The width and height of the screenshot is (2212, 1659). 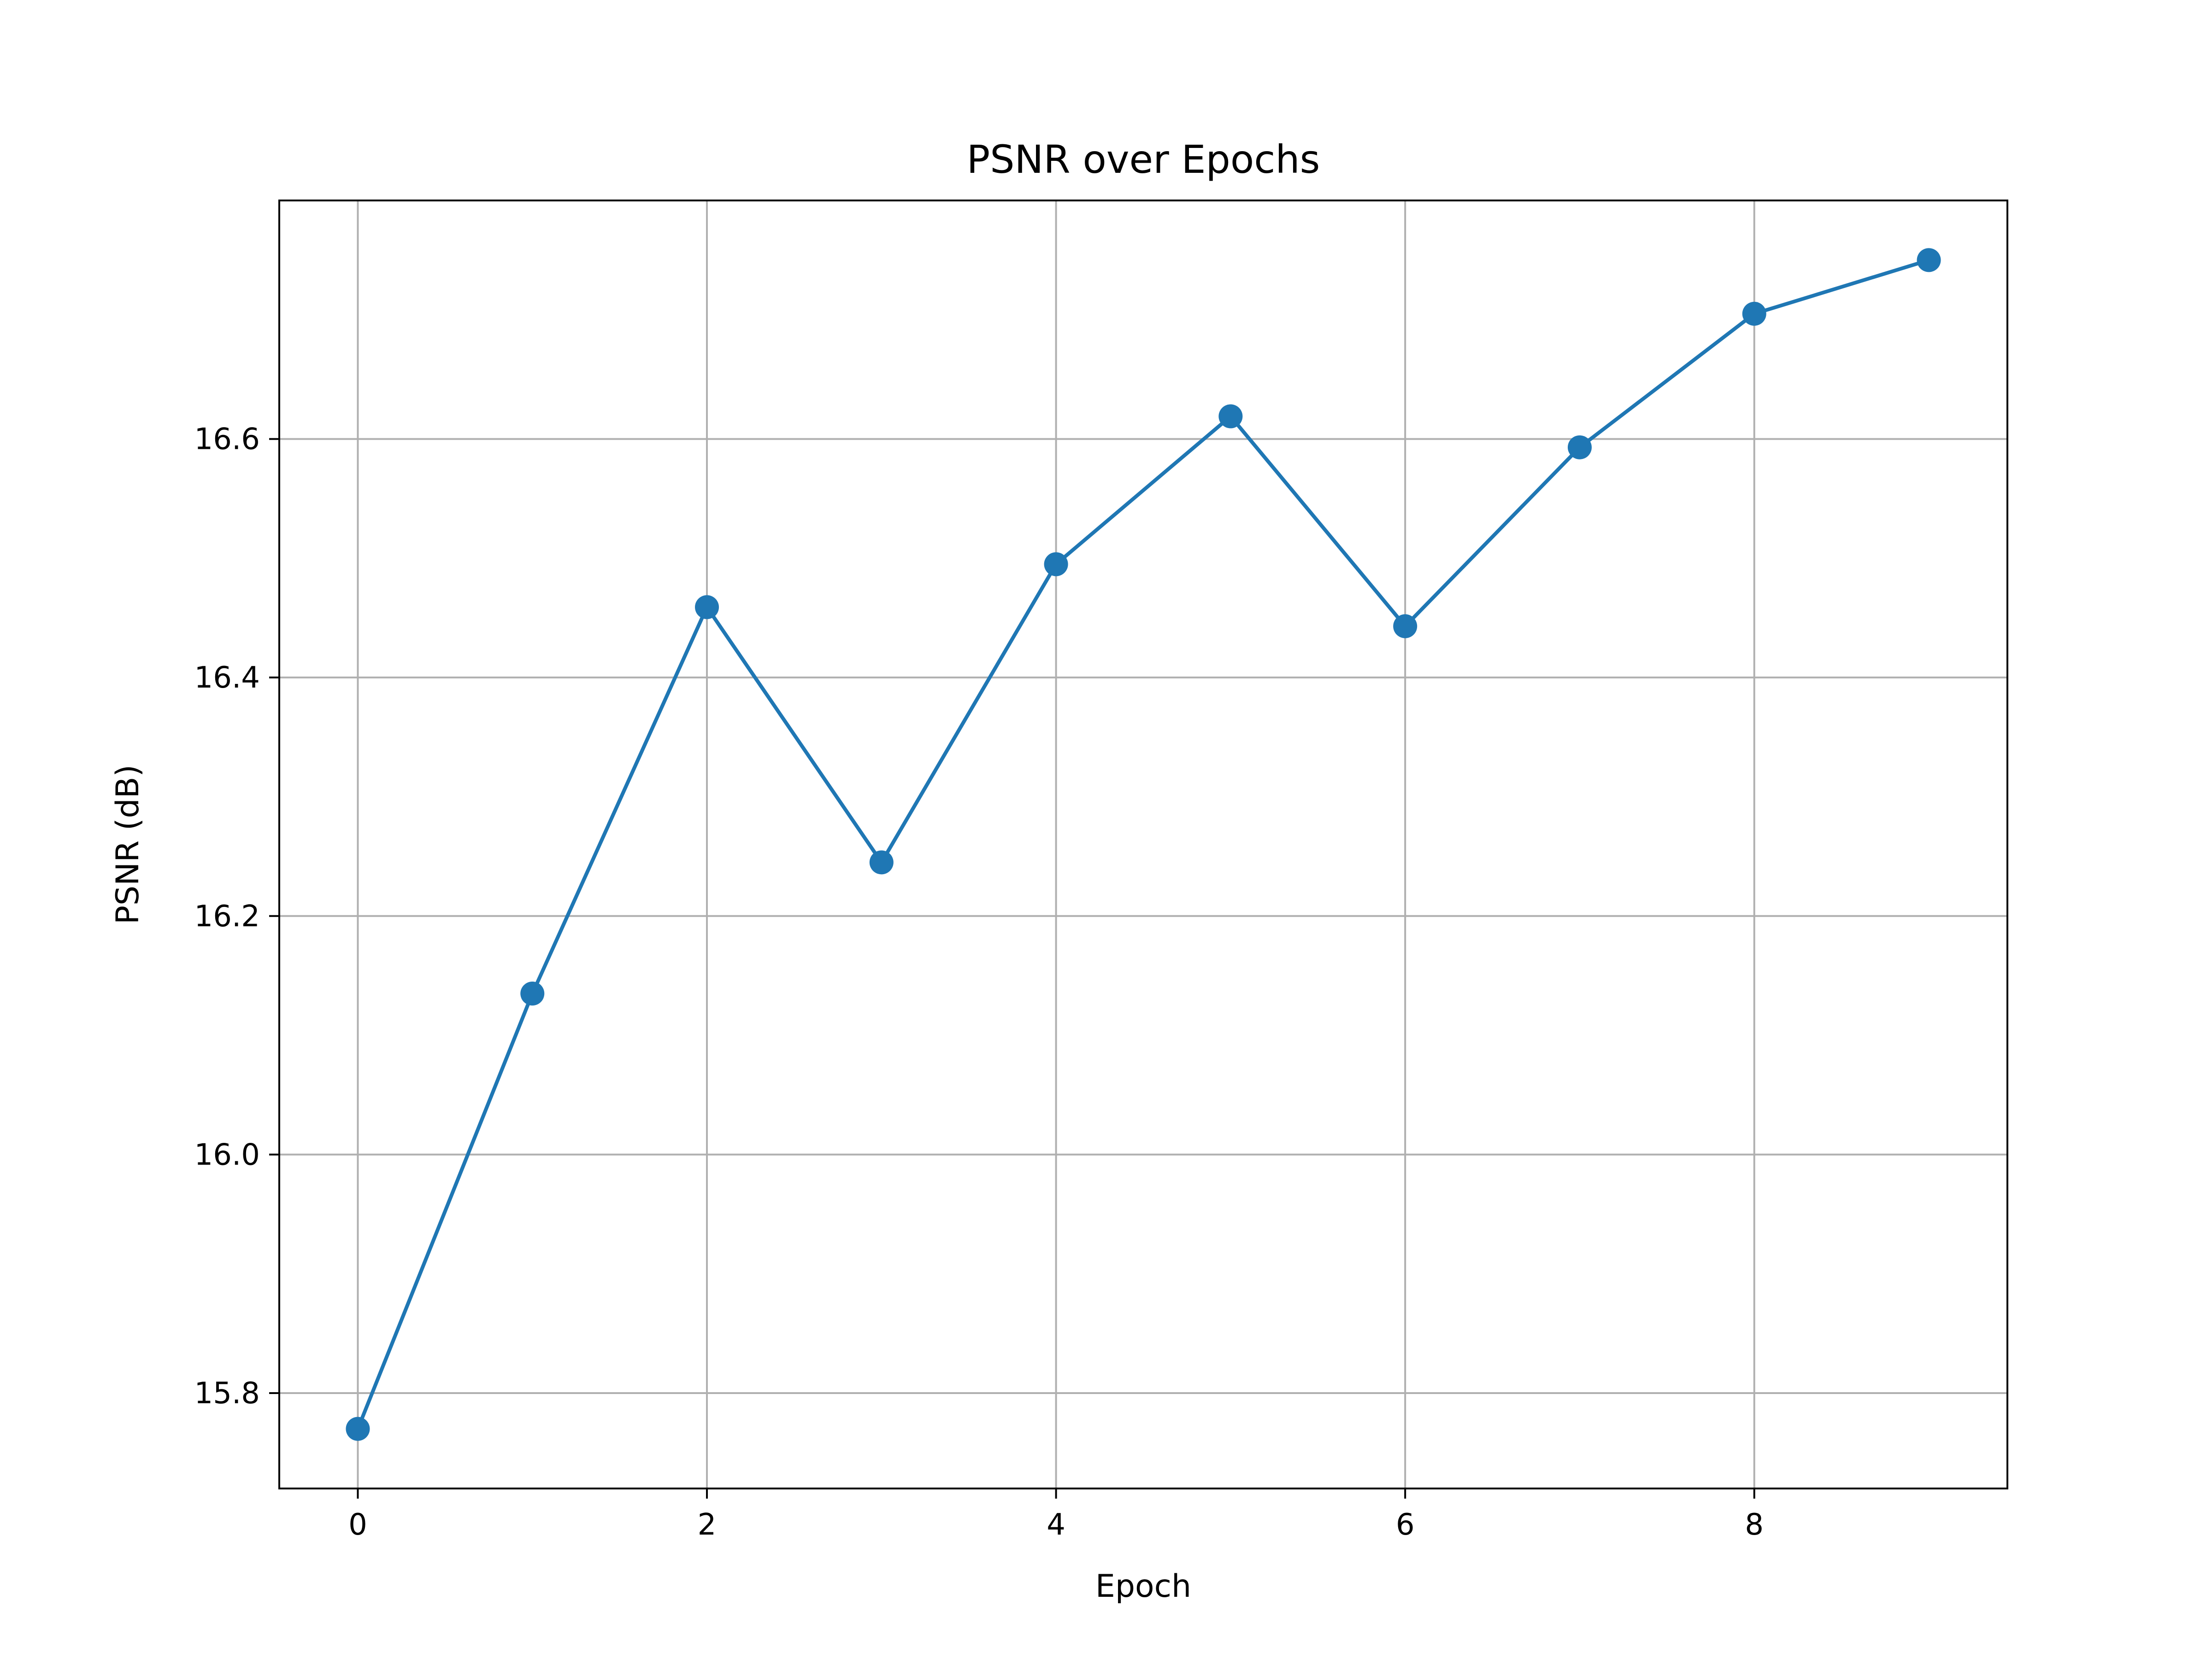 What do you see at coordinates (1143, 159) in the screenshot?
I see `chart-title: PSNR over Epochs` at bounding box center [1143, 159].